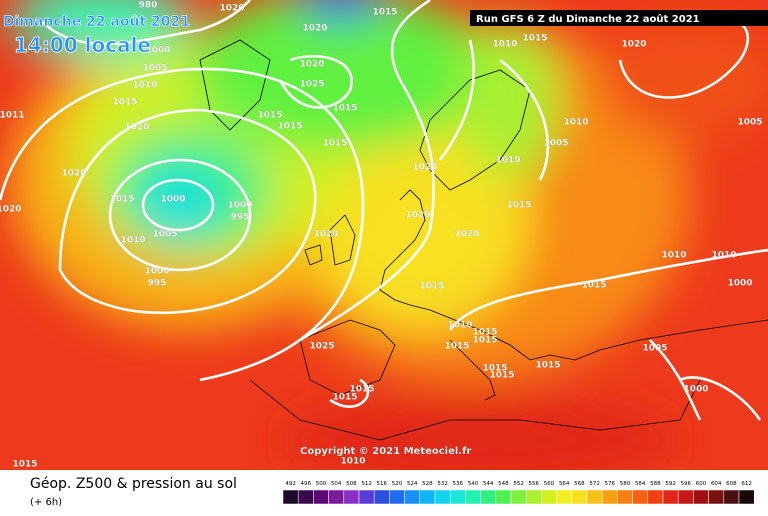  Describe the element at coordinates (336, 484) in the screenshot. I see `scale-label: 504` at that location.